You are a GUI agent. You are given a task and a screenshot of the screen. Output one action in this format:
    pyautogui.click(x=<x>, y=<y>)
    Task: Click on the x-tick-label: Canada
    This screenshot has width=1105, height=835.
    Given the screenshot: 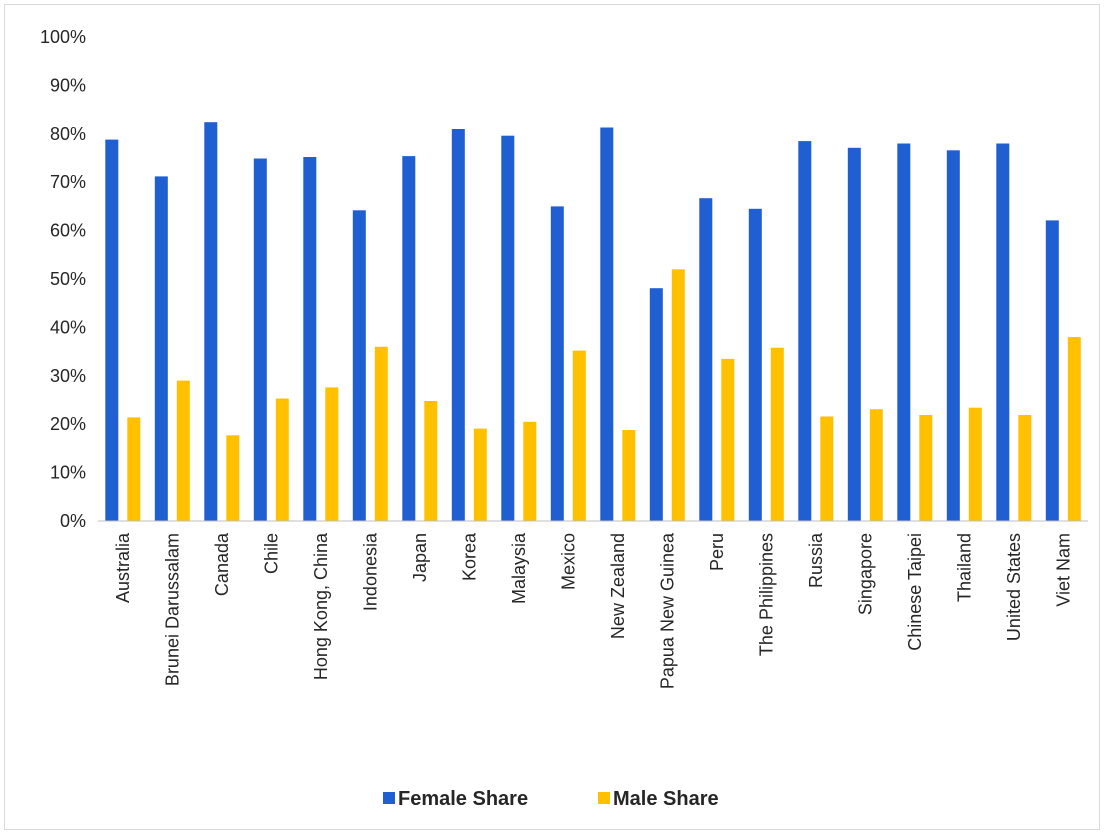 What is the action you would take?
    pyautogui.click(x=222, y=564)
    